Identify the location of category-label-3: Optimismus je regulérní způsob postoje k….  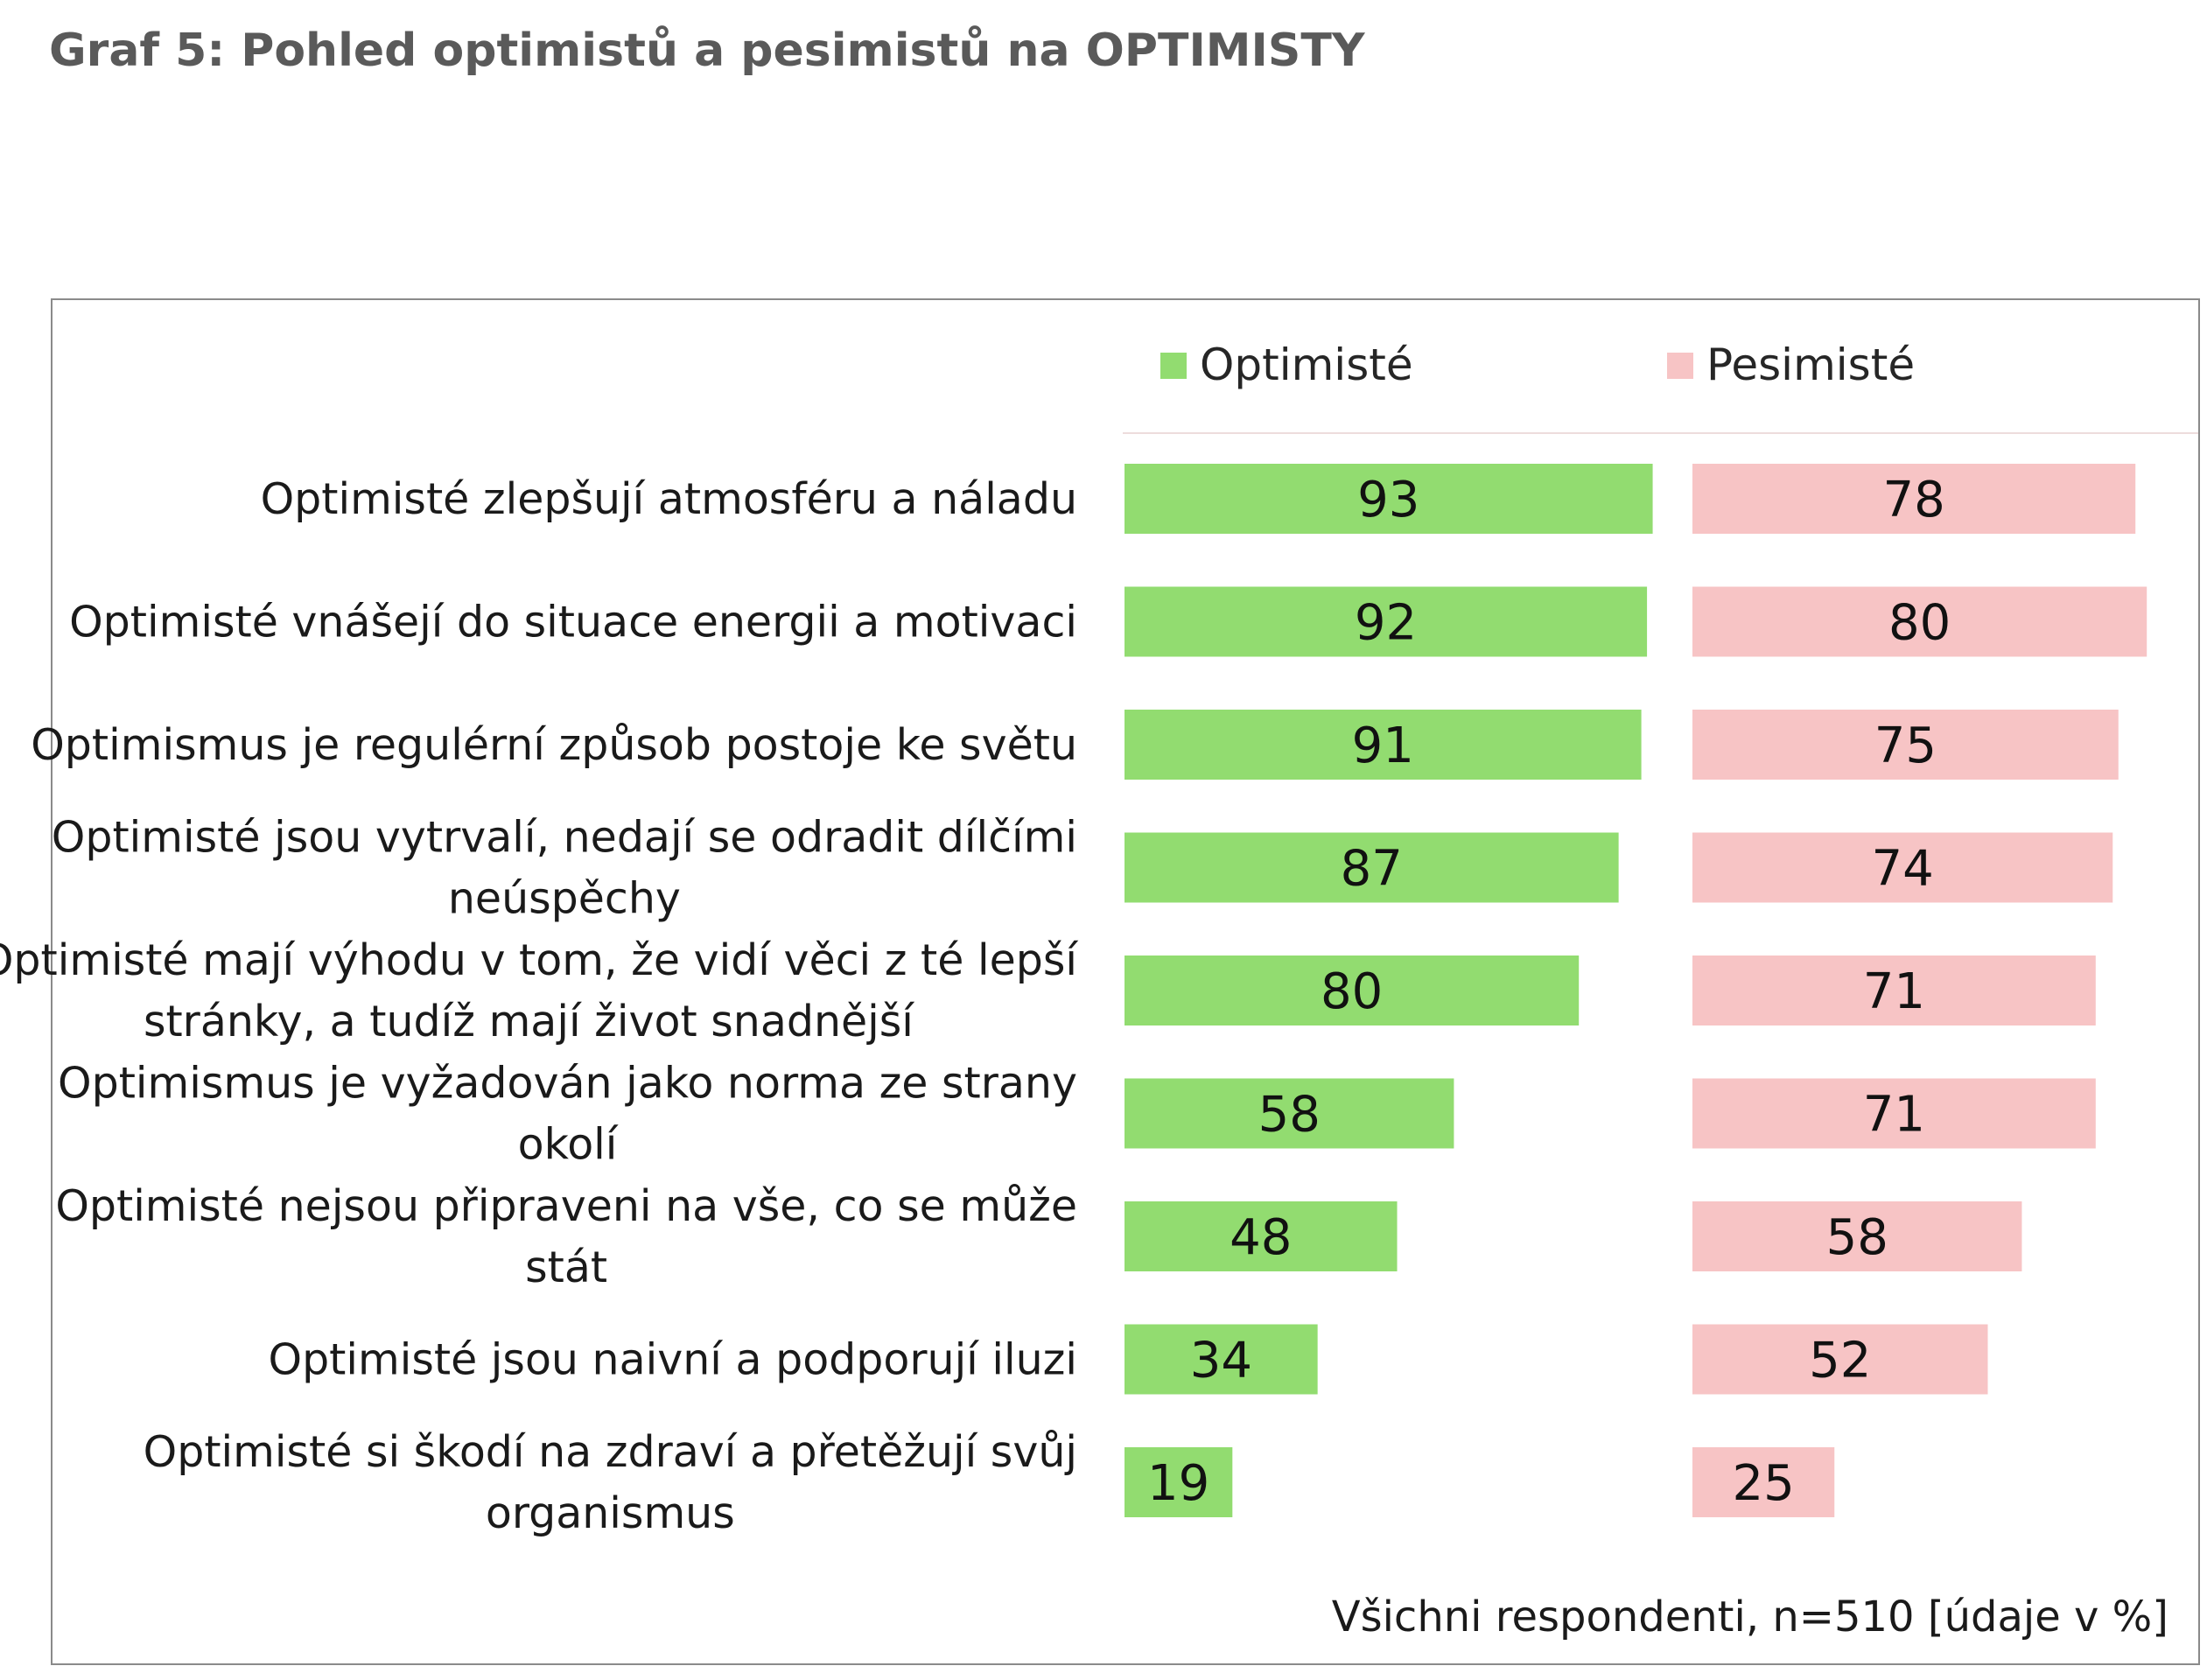
(554, 745).